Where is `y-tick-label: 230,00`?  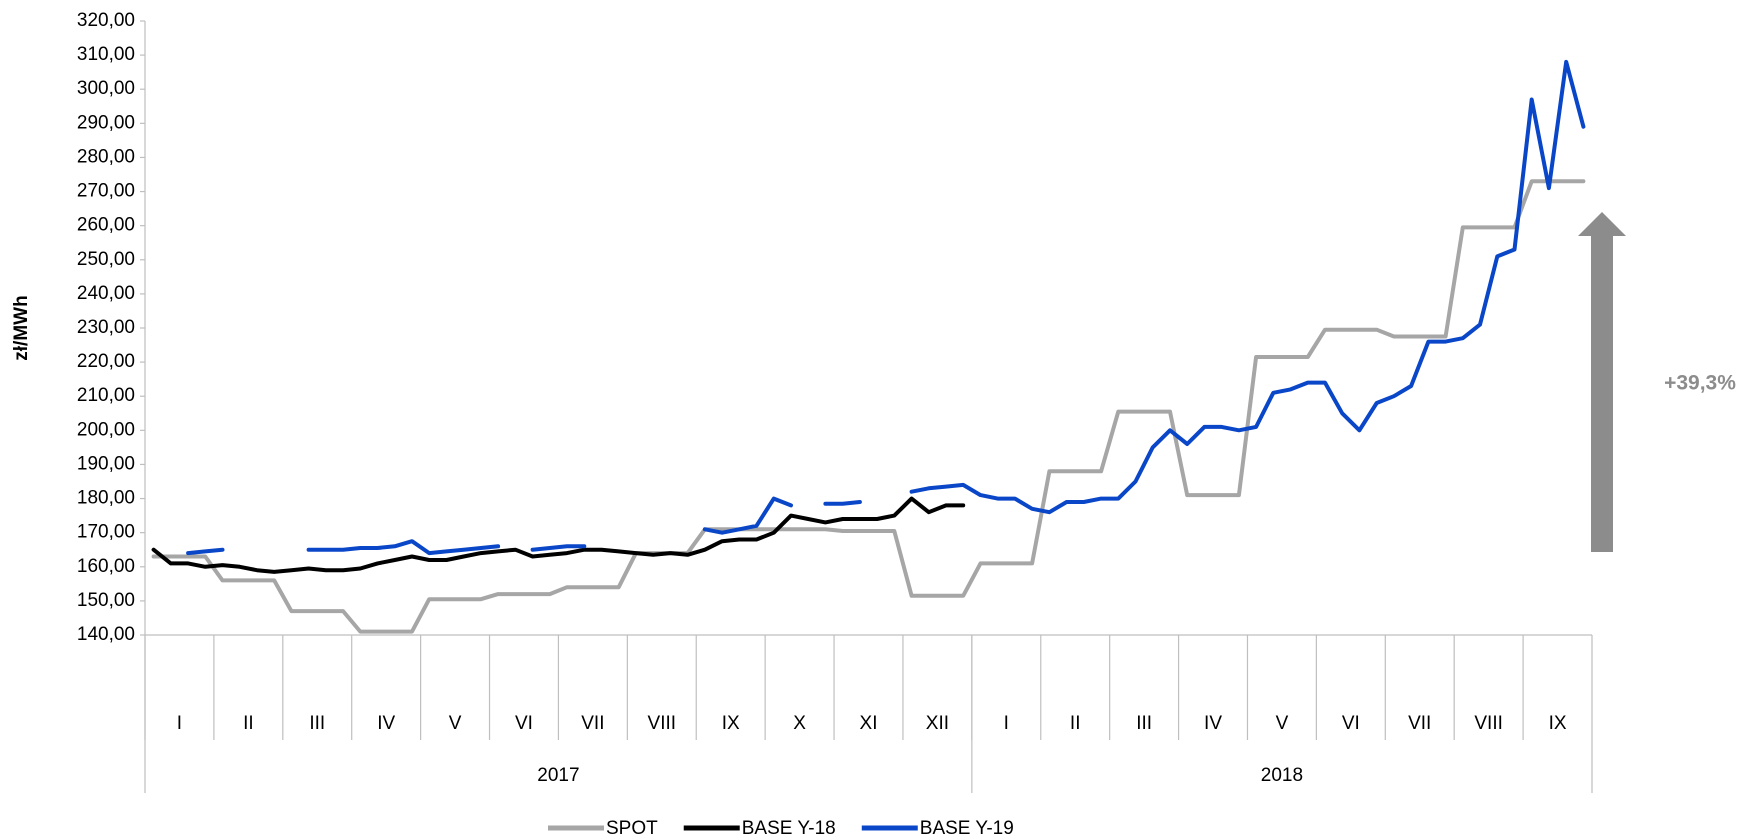 y-tick-label: 230,00 is located at coordinates (106, 327).